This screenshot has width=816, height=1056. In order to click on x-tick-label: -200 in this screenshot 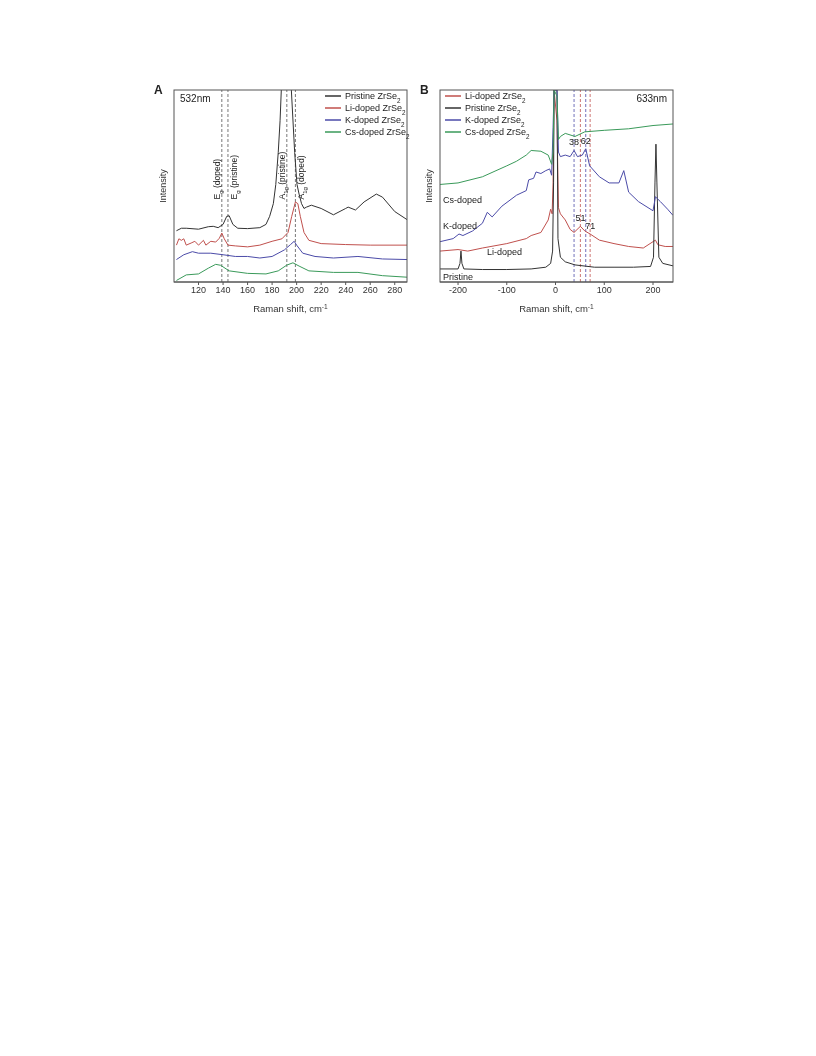, I will do `click(458, 290)`.